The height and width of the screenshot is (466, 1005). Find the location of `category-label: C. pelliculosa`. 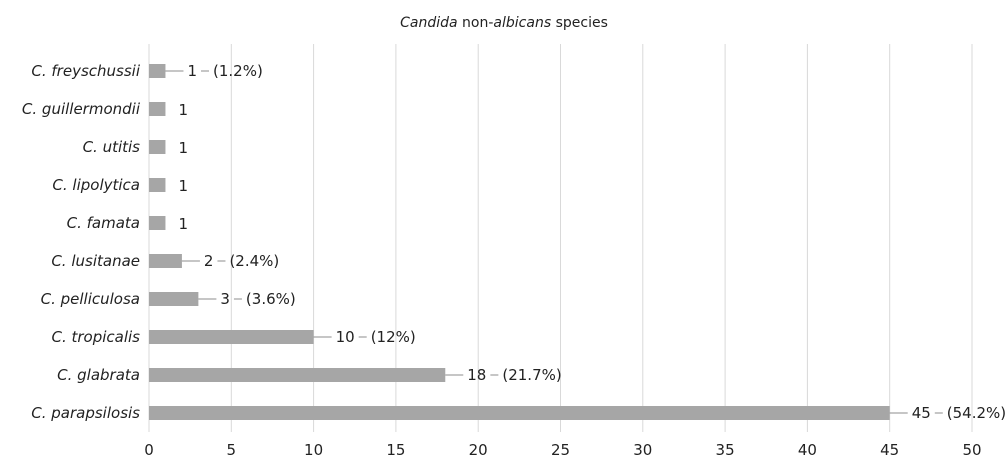

category-label: C. pelliculosa is located at coordinates (90, 299).